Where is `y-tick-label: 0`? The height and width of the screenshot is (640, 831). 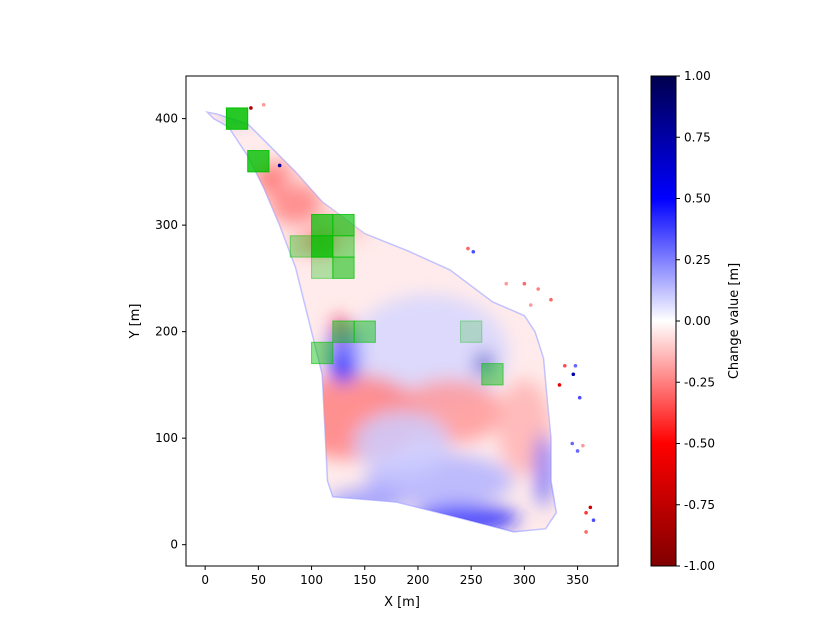
y-tick-label: 0 is located at coordinates (174, 545).